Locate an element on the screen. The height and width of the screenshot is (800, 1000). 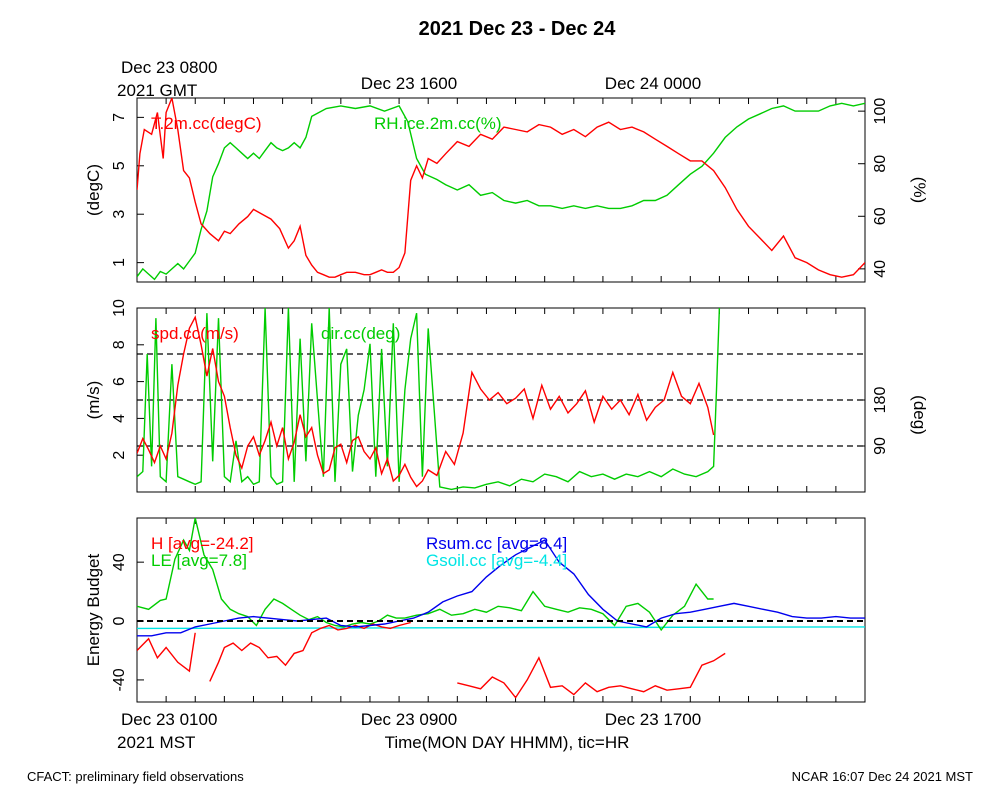
bottom-time-label-1-year: 2021 MST is located at coordinates (156, 742).